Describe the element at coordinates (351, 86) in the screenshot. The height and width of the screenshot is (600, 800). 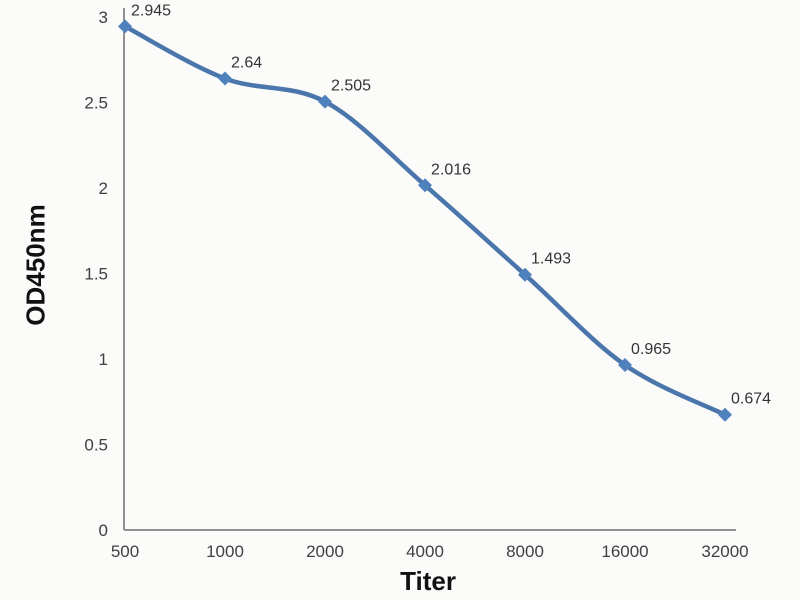
I see `data-point-label: 2.505` at that location.